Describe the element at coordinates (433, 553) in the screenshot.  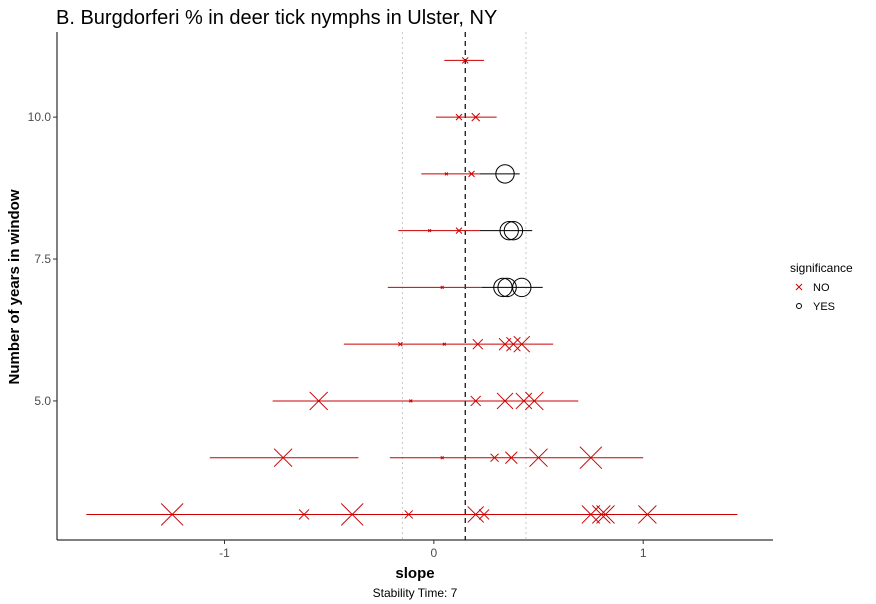
I see `x-tick-label: 0` at that location.